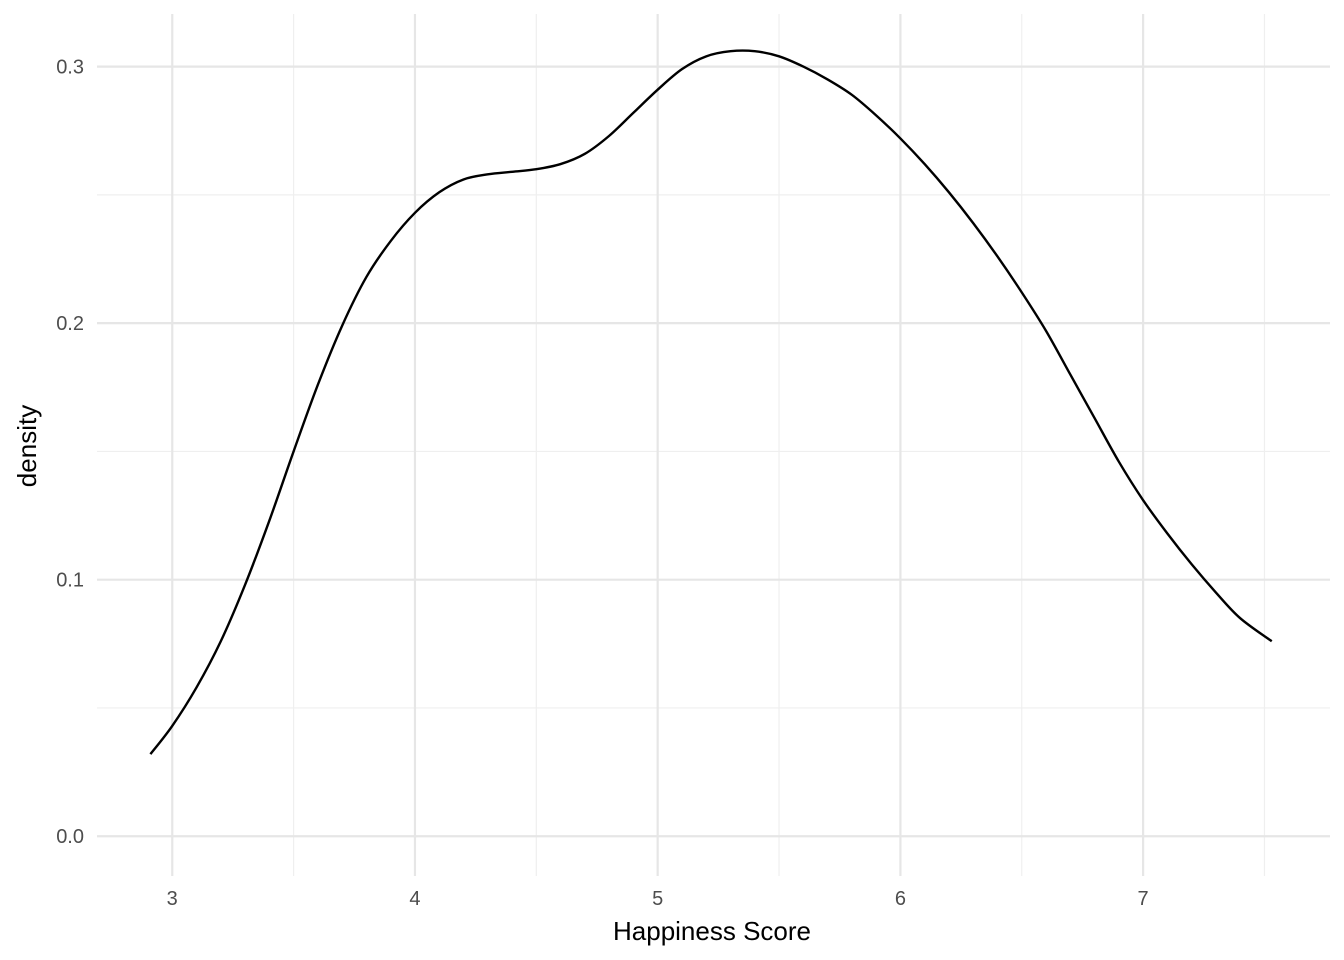  I want to click on x-axis-title: Happiness Score, so click(712, 931).